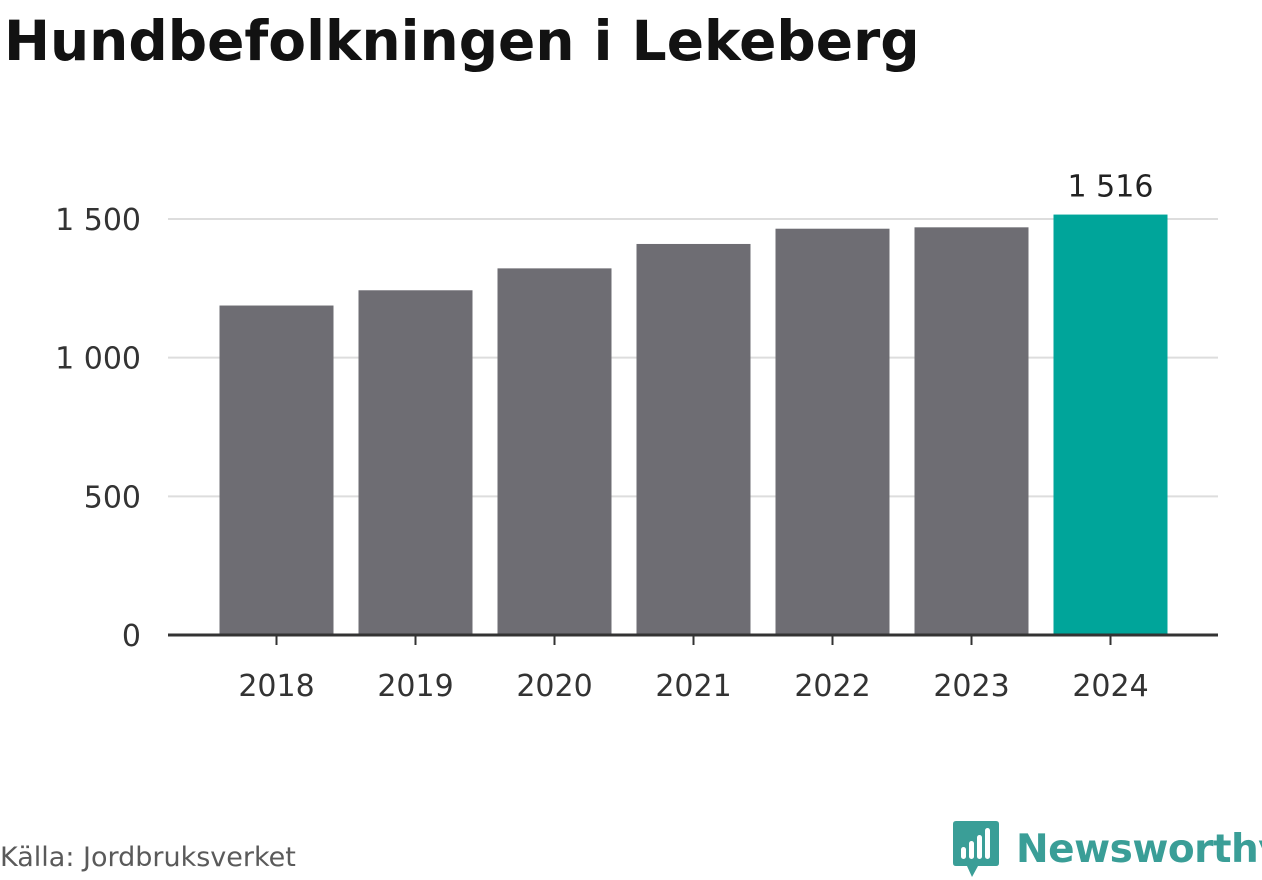  What do you see at coordinates (131, 636) in the screenshot?
I see `y-tick-label: 0` at bounding box center [131, 636].